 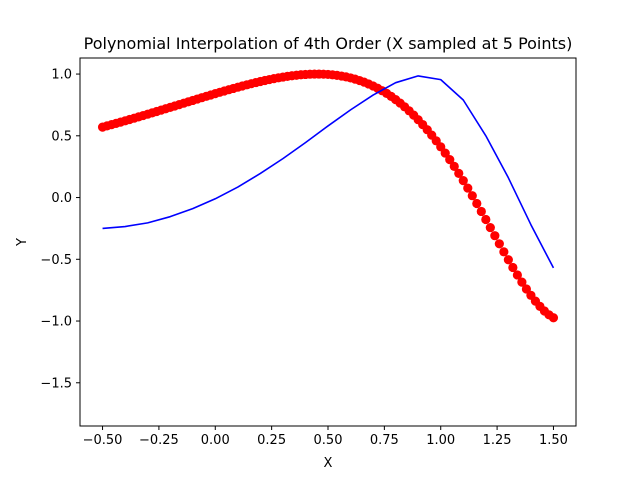 I want to click on y-tick-label: 1.0, so click(x=61, y=75).